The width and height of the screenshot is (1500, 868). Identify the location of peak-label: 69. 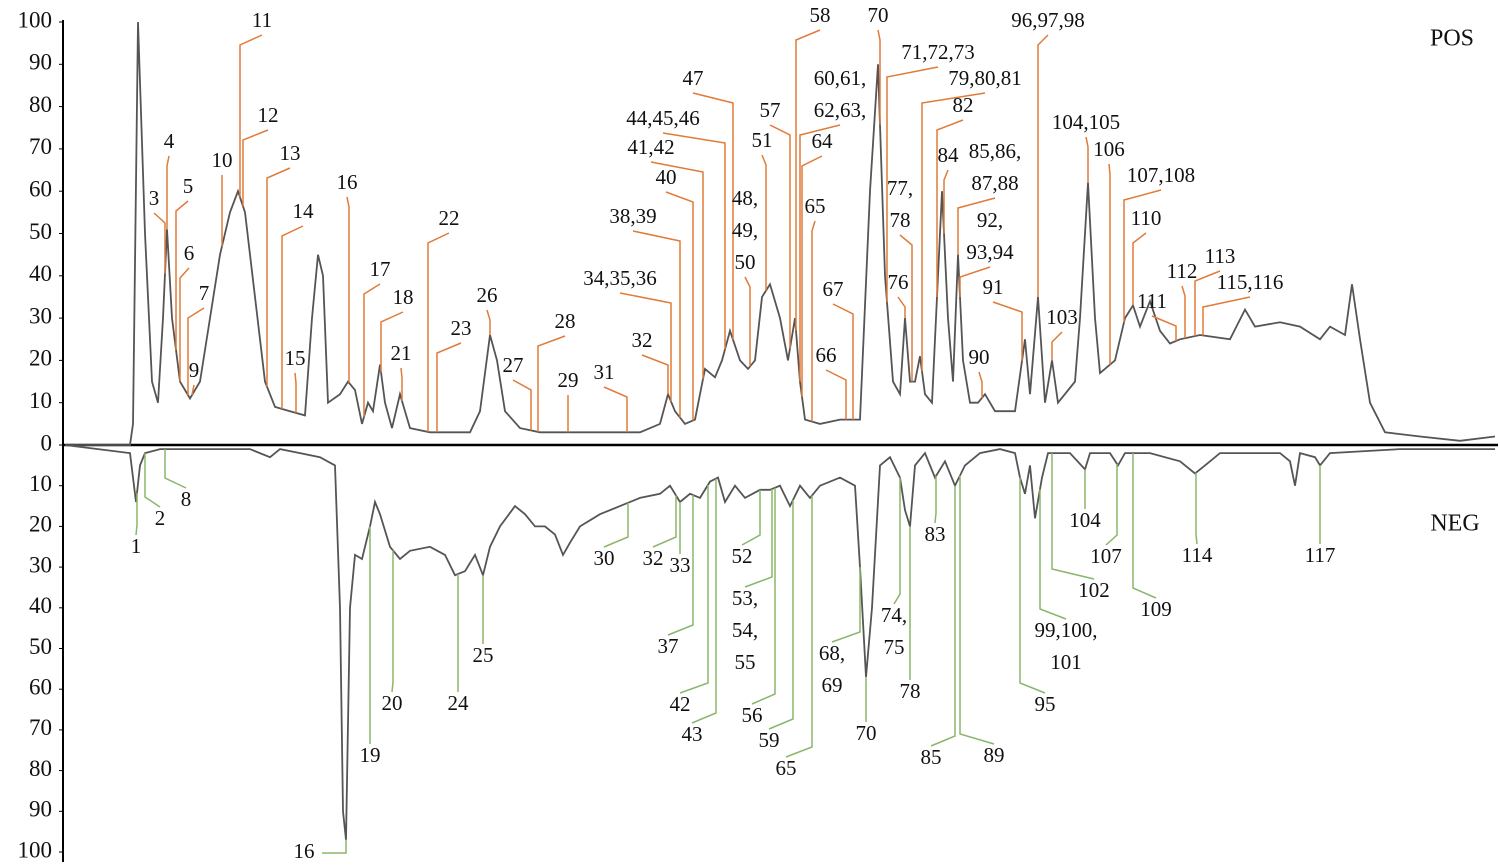
(832, 685).